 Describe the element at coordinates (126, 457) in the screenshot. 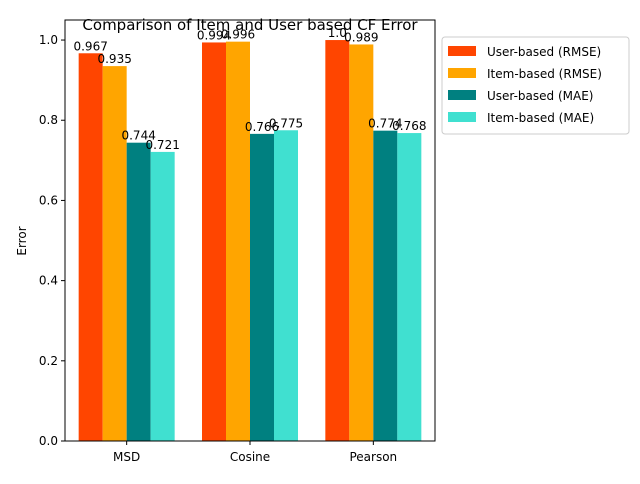

I see `x-tick-label: MSD` at that location.